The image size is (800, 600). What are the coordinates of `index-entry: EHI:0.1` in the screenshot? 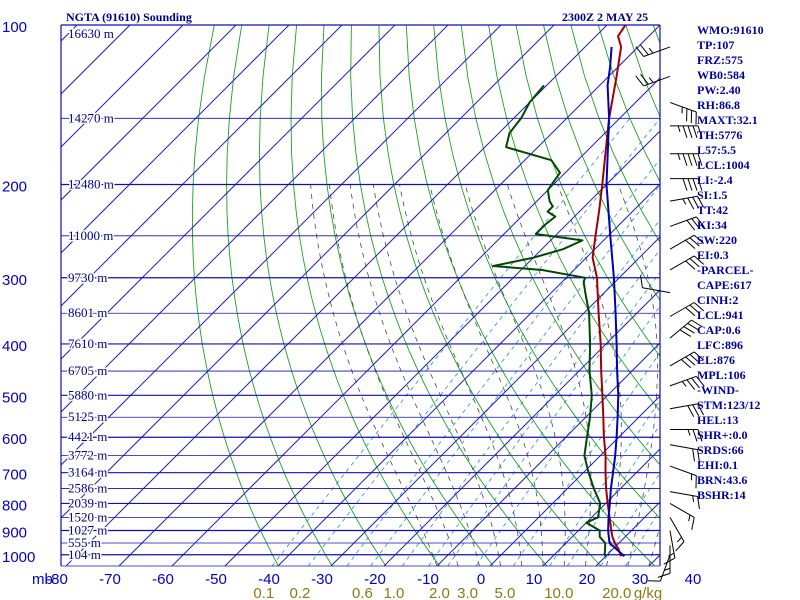 It's located at (718, 465).